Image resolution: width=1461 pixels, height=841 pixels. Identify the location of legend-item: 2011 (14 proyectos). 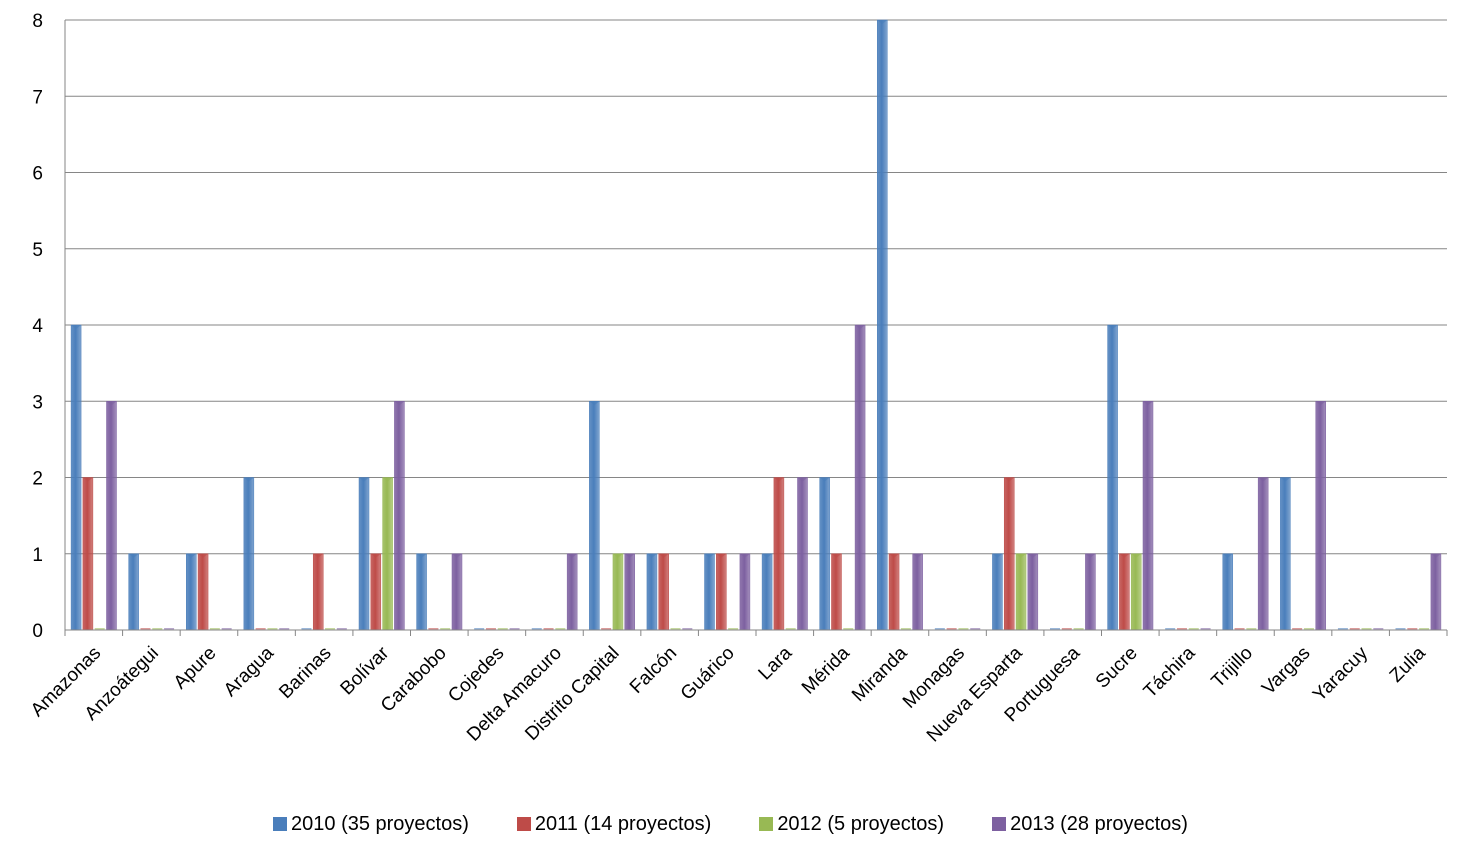
(613, 824).